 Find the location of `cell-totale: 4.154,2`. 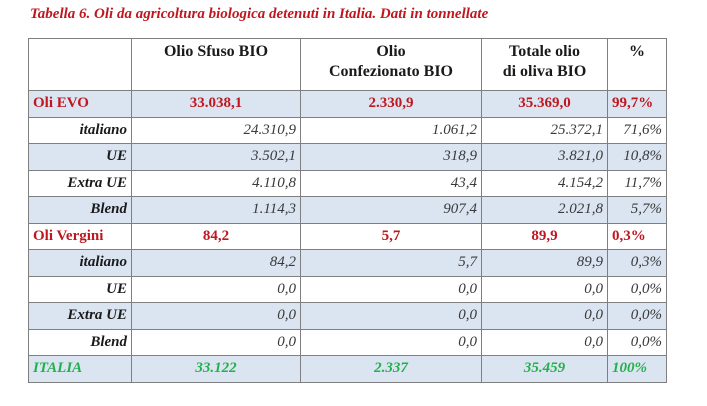

cell-totale: 4.154,2 is located at coordinates (544, 183).